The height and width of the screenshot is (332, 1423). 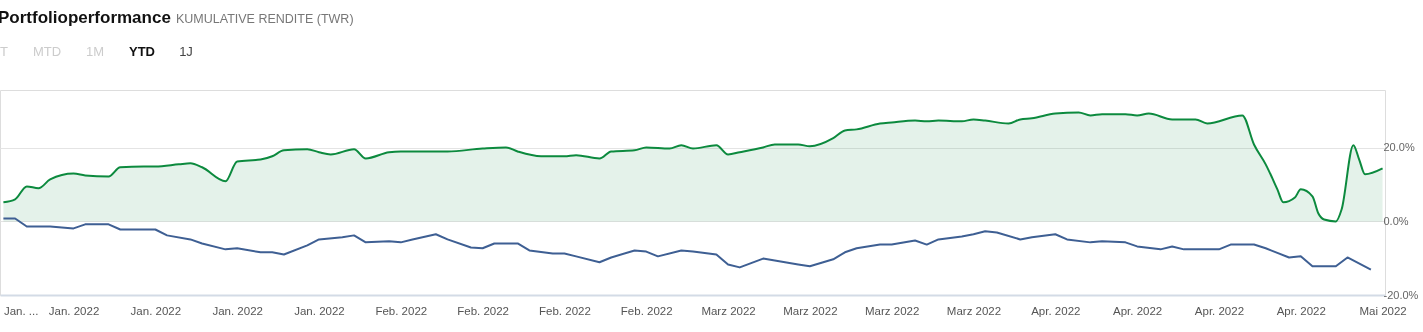 What do you see at coordinates (265, 19) in the screenshot?
I see `chart-subtitle: KUMULATIVE RENDITE (TWR)` at bounding box center [265, 19].